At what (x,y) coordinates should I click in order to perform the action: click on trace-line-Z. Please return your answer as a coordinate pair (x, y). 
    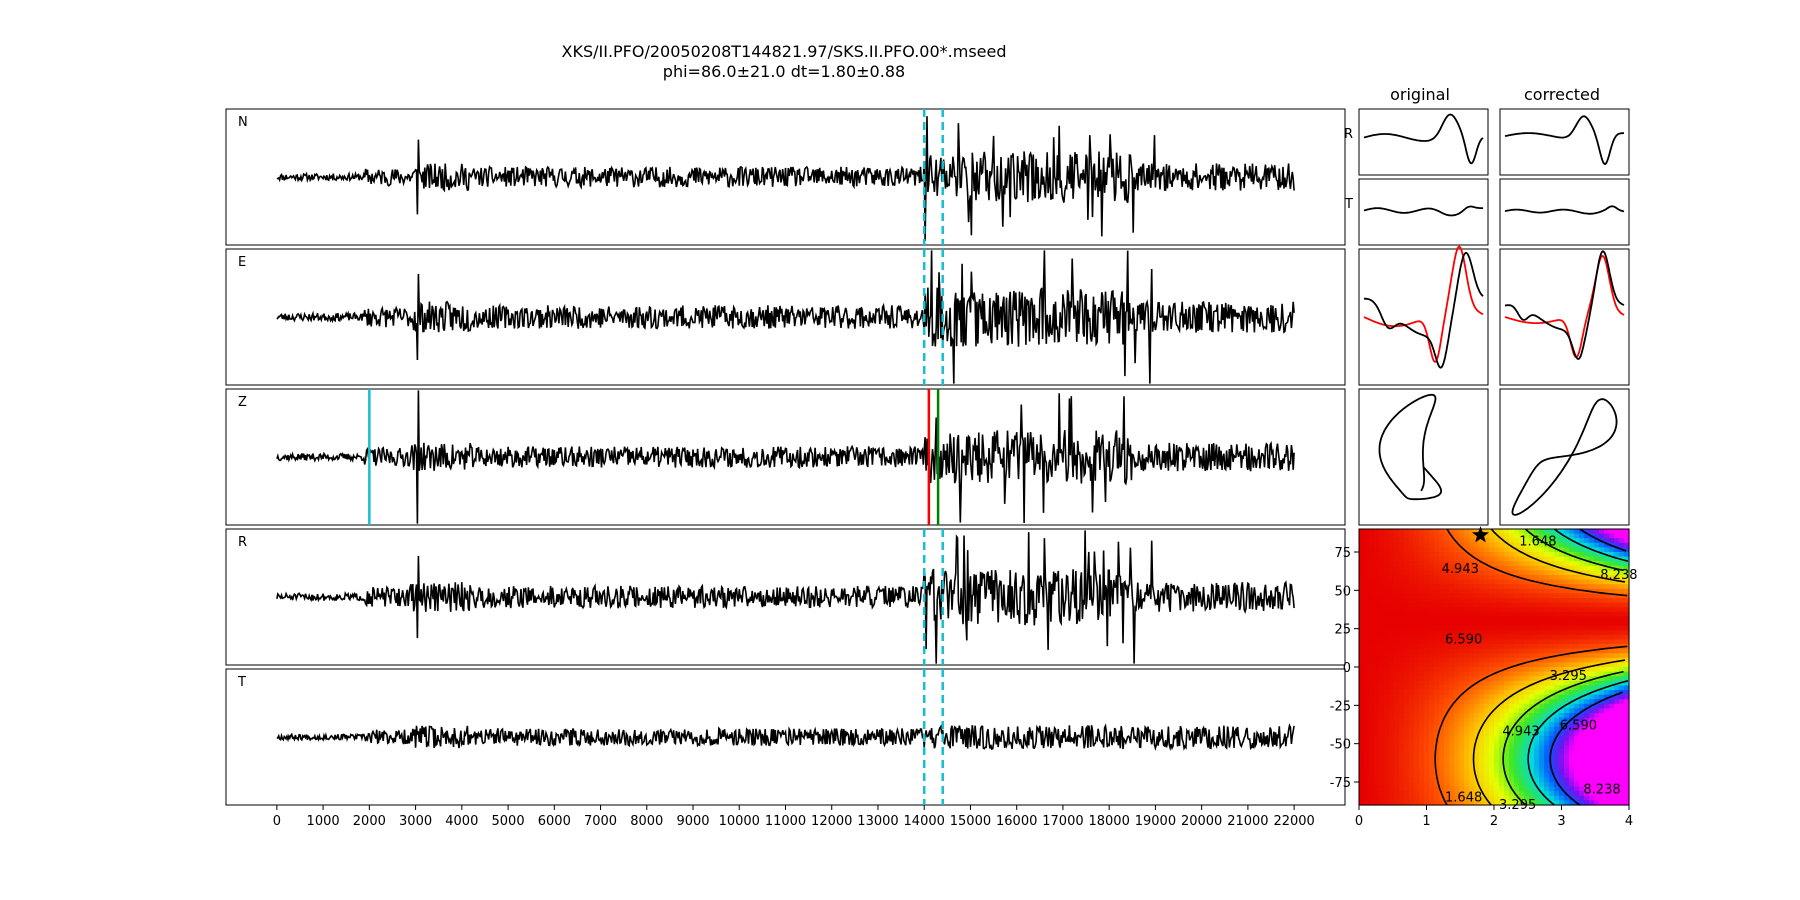
    Looking at the image, I should click on (785, 457).